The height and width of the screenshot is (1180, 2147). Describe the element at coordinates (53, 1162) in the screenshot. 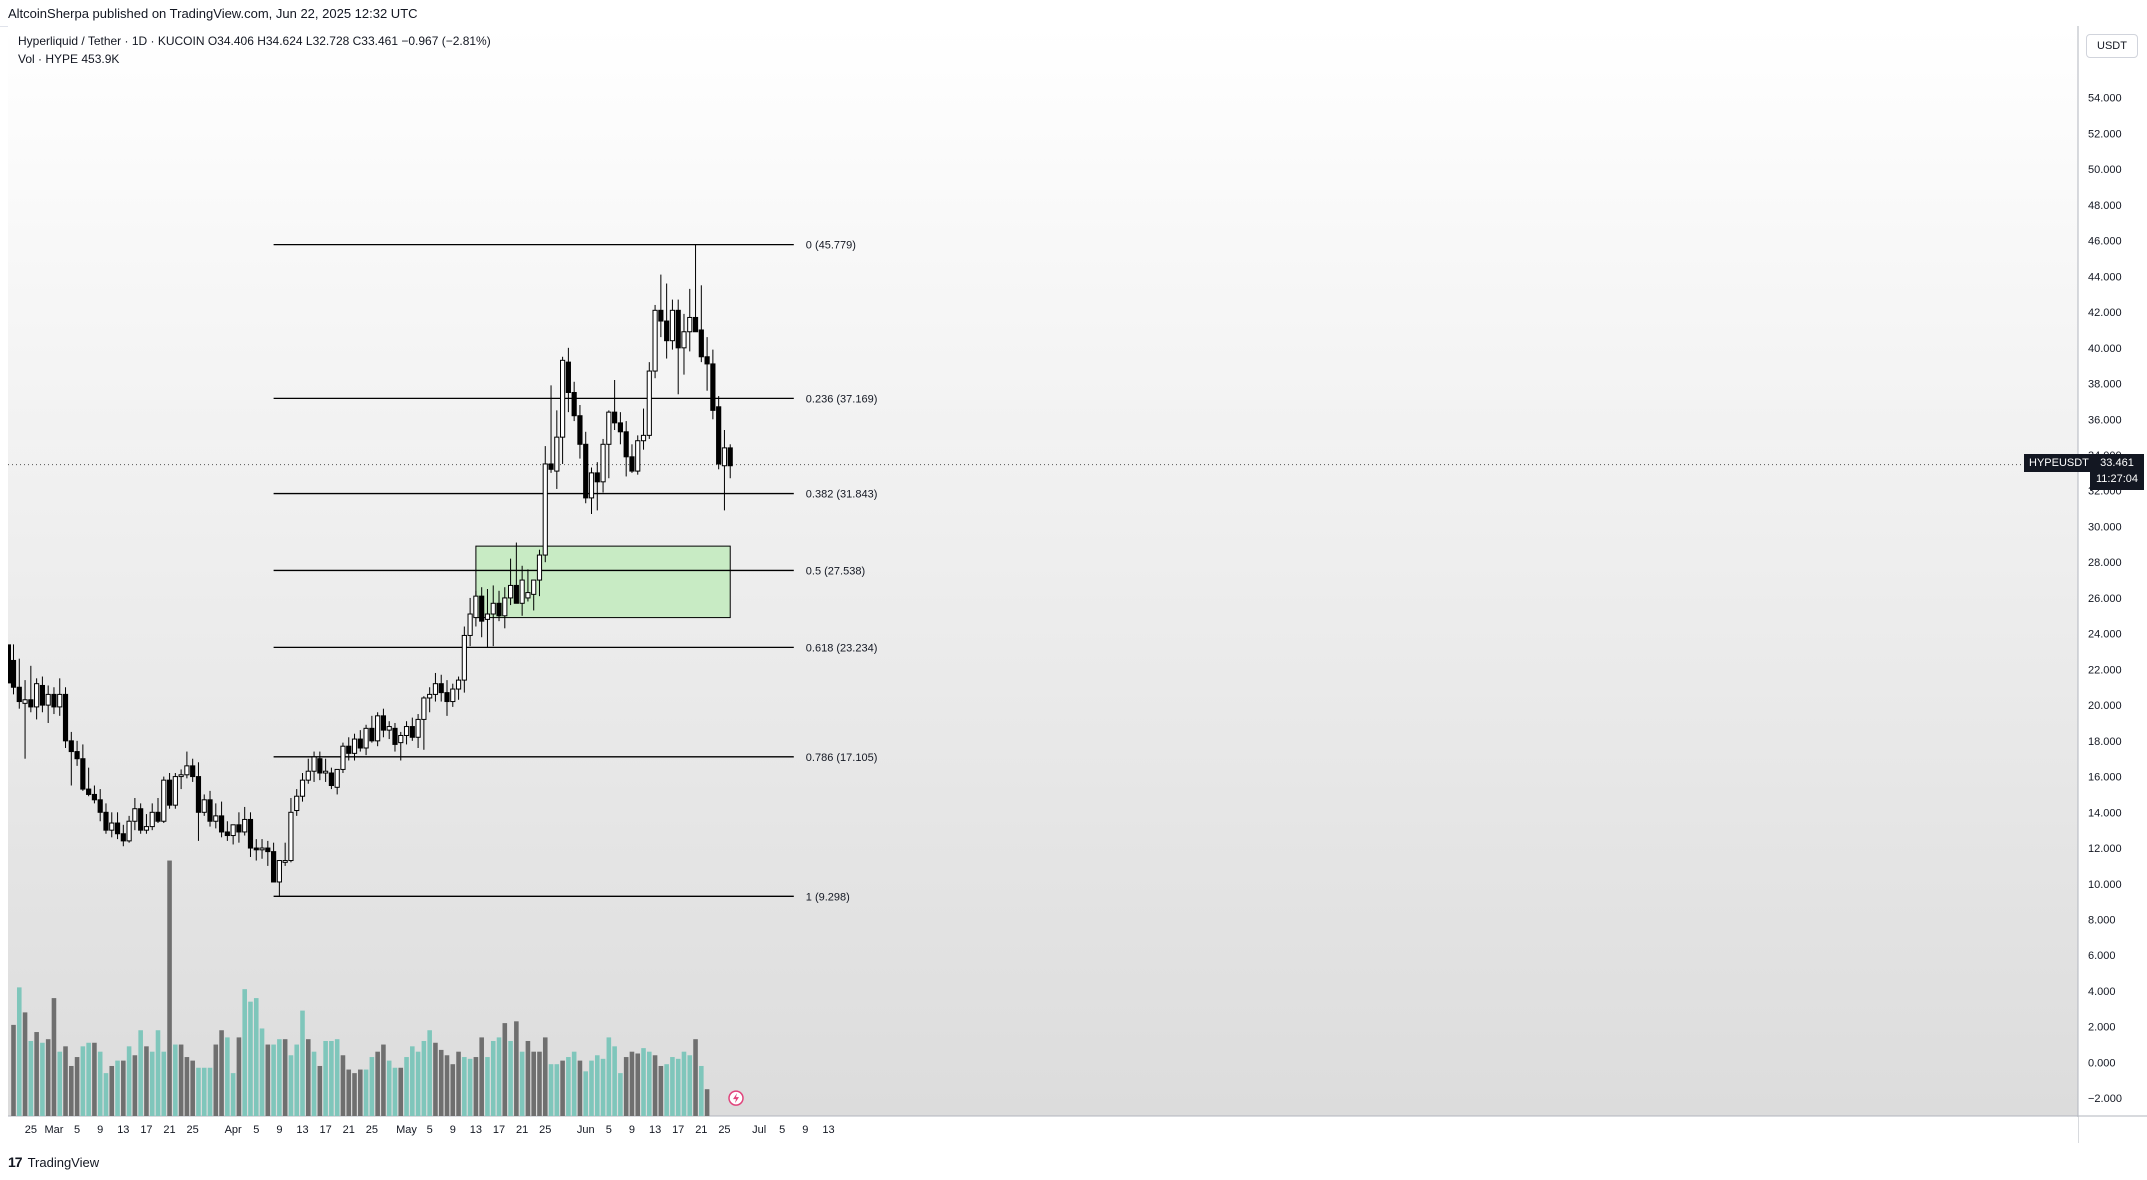

I see `tradingview-brand: 17 TradingView` at that location.